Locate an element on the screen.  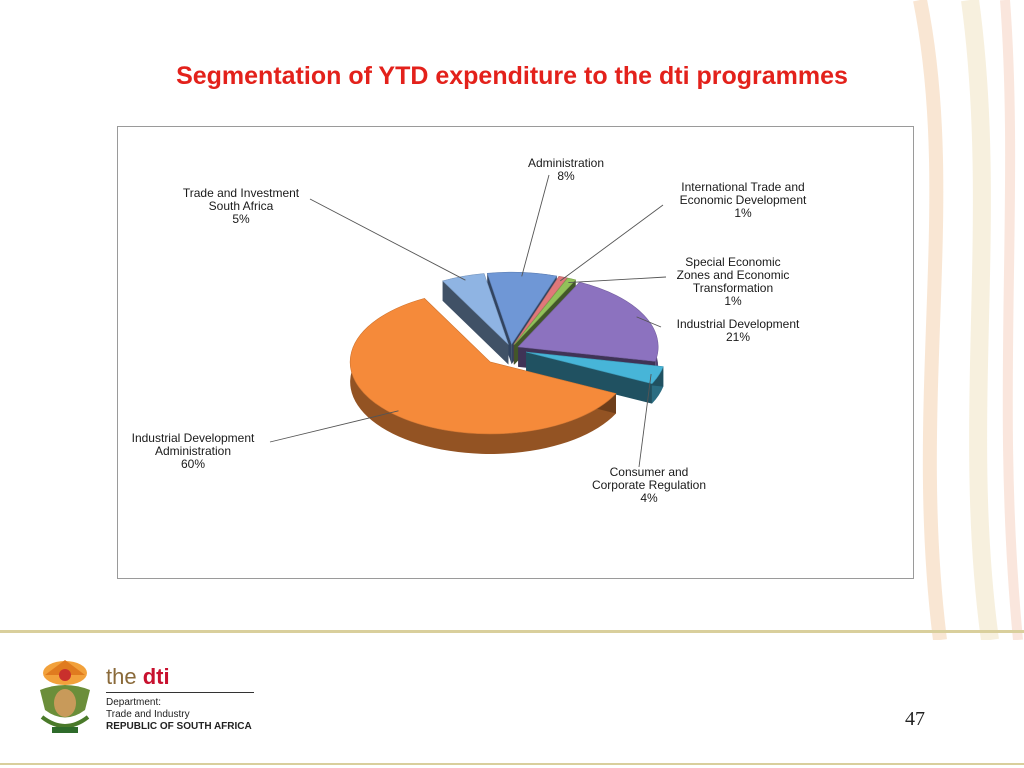
slice-label-line: 8% is located at coordinates (566, 176).